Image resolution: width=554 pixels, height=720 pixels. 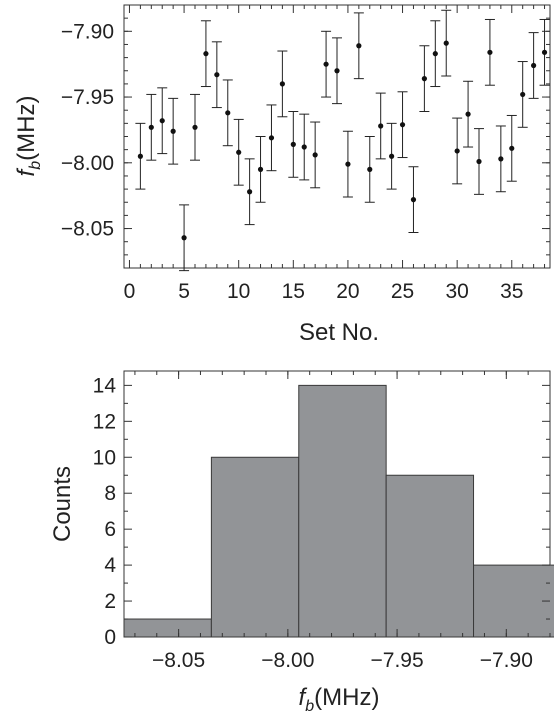 I want to click on scatter-y-tick-label: −7.90, so click(x=87, y=31).